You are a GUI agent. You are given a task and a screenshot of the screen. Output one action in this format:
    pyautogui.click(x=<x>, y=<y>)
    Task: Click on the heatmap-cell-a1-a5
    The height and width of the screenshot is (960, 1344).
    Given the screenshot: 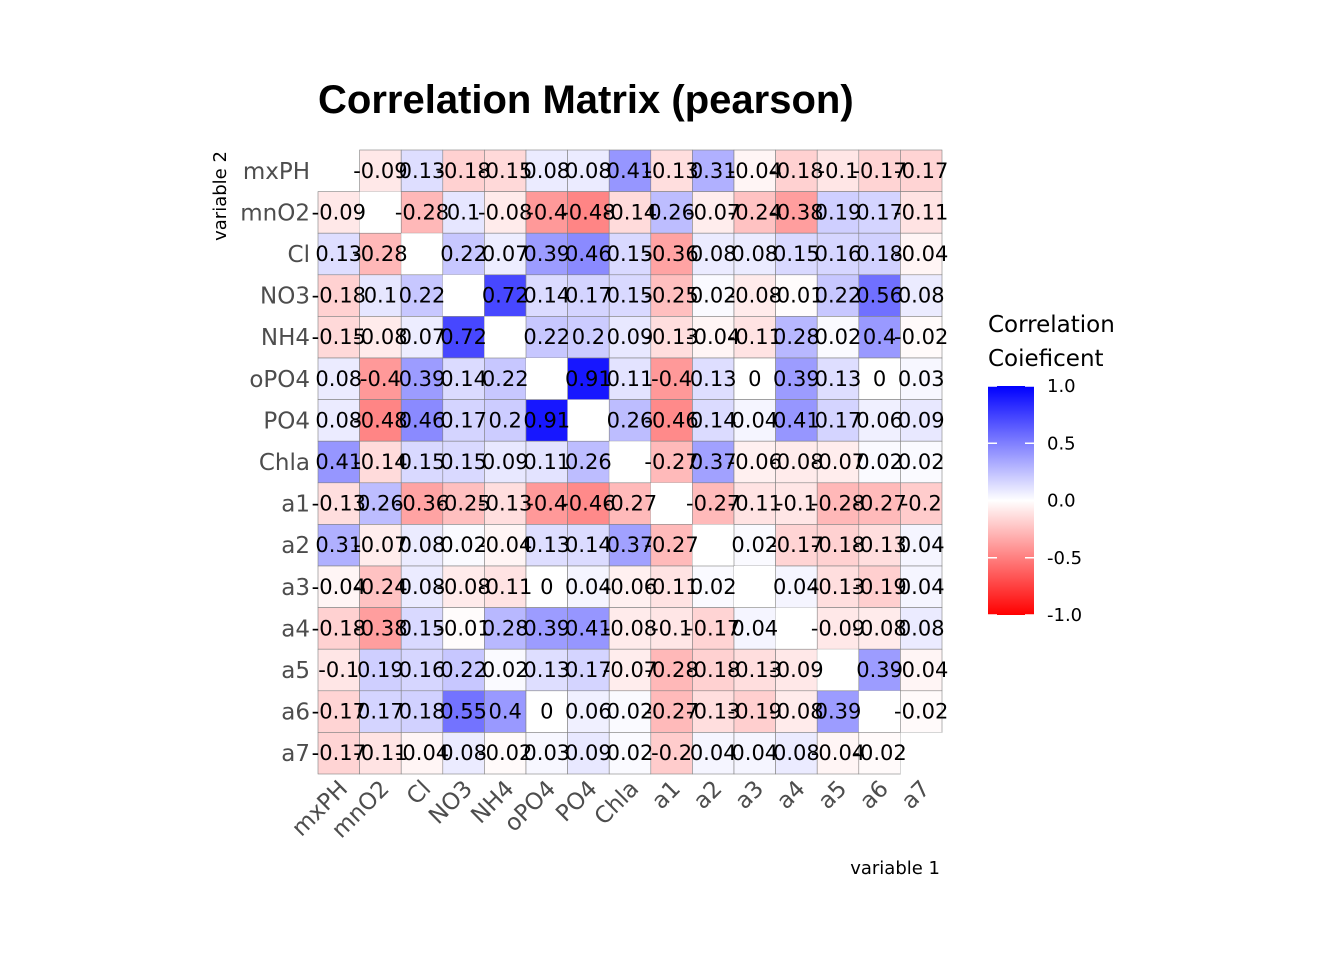 What is the action you would take?
    pyautogui.click(x=838, y=503)
    